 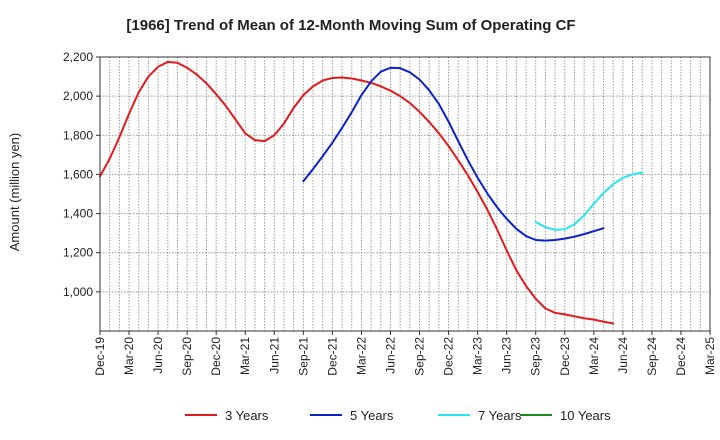 What do you see at coordinates (449, 356) in the screenshot?
I see `x-tick-label: Dec-22` at bounding box center [449, 356].